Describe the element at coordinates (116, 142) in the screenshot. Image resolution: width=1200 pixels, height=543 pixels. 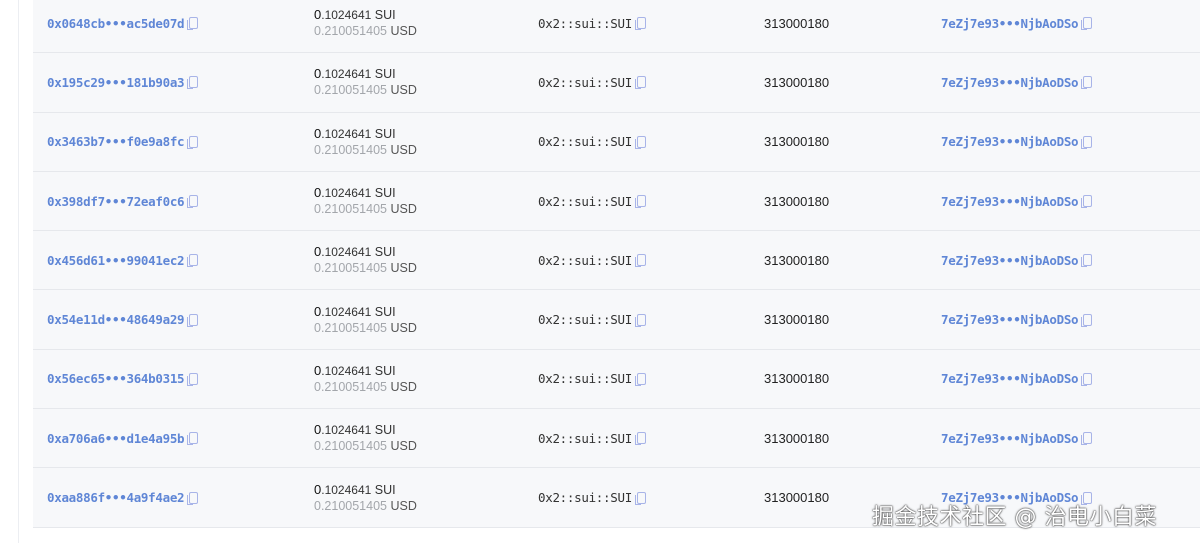
I see `object-id-link: 0x3463b7•••f0e9a8fc` at that location.